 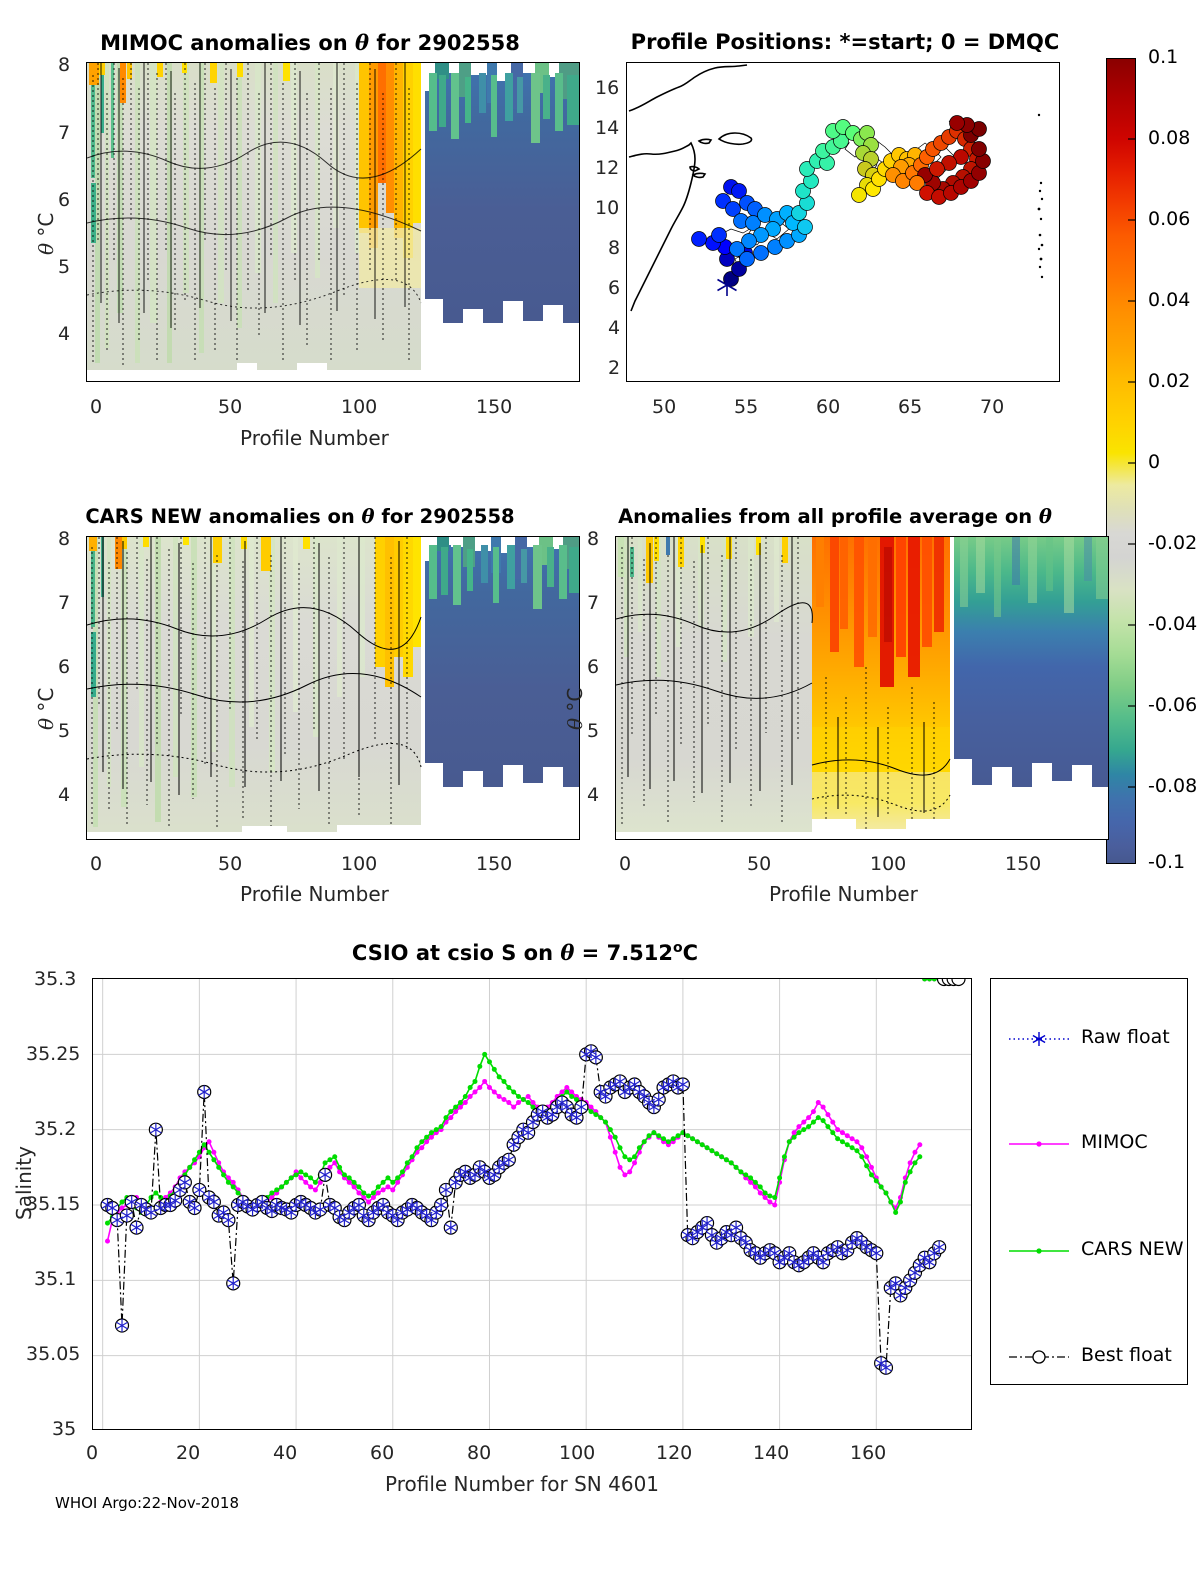 What do you see at coordinates (843, 894) in the screenshot?
I see `allavg-xlabel: Profile Number` at bounding box center [843, 894].